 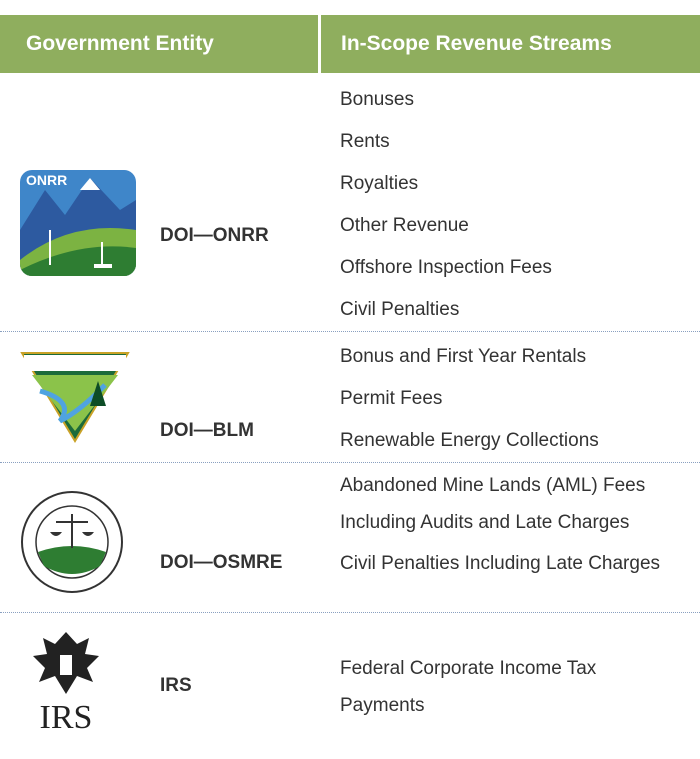 What do you see at coordinates (500, 563) in the screenshot?
I see `revenue-stream: Civil Penalties Including Late Charges` at bounding box center [500, 563].